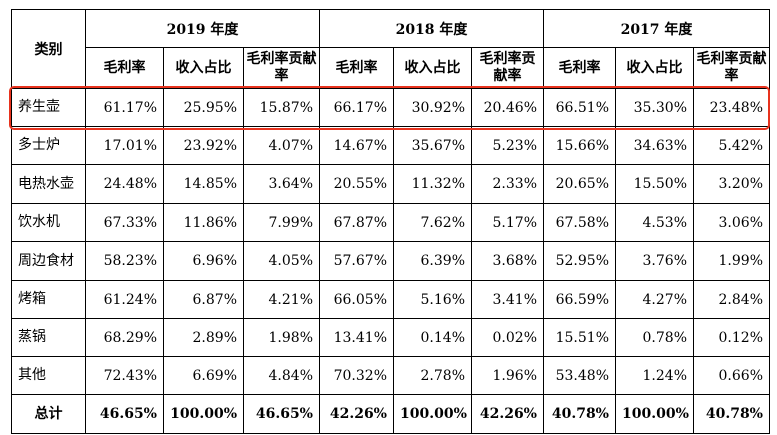 Image resolution: width=777 pixels, height=435 pixels. Describe the element at coordinates (48, 299) in the screenshot. I see `row-category: 烤箱` at that location.